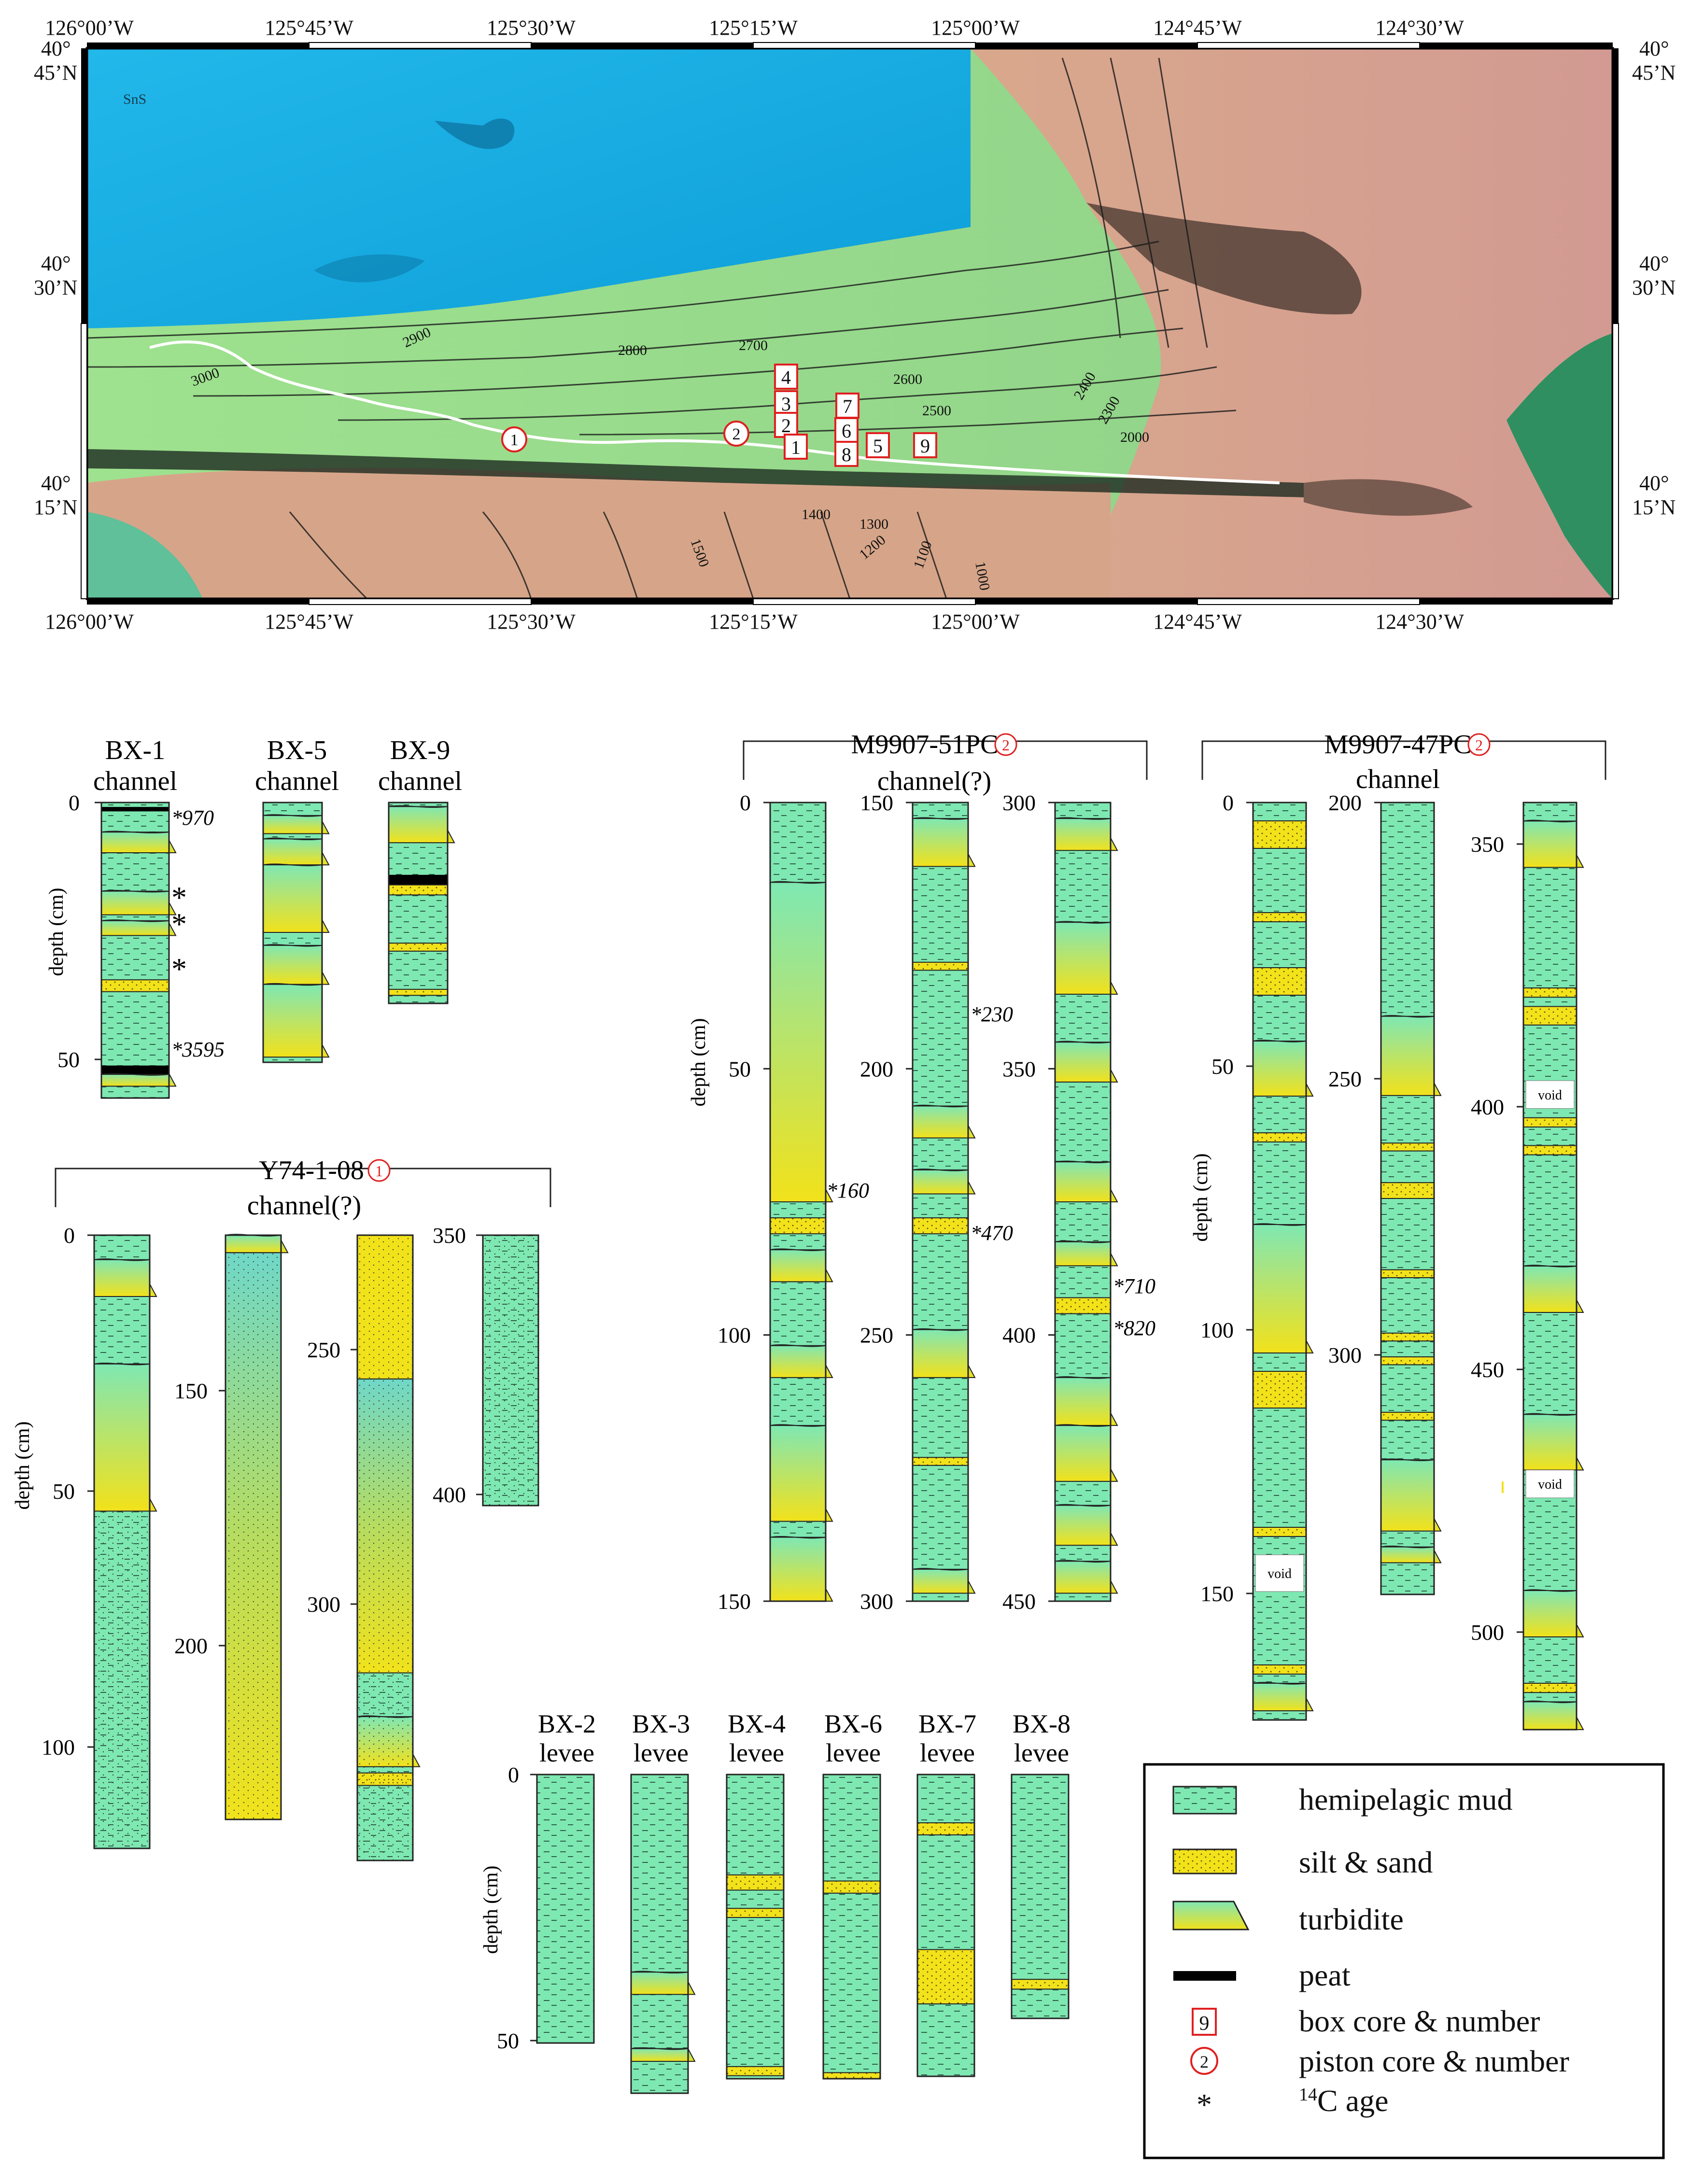  What do you see at coordinates (385, 1307) in the screenshot?
I see `sand-texture` at bounding box center [385, 1307].